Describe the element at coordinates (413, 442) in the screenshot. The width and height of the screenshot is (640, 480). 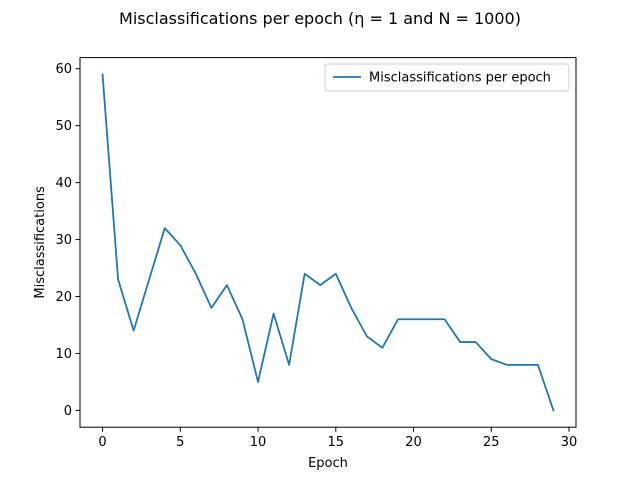
I see `x-tick-label: 20` at that location.